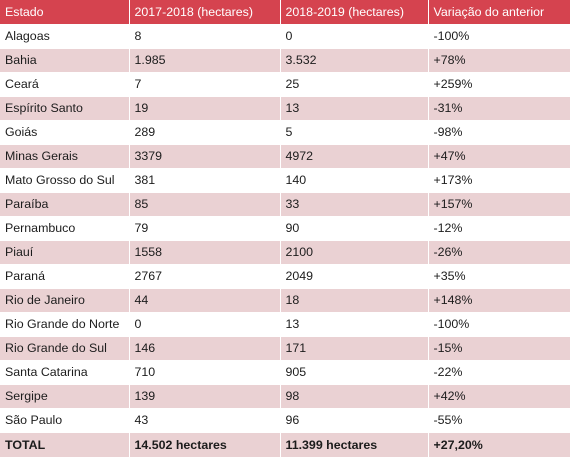  I want to click on cell-estado: Paraíba, so click(65, 204).